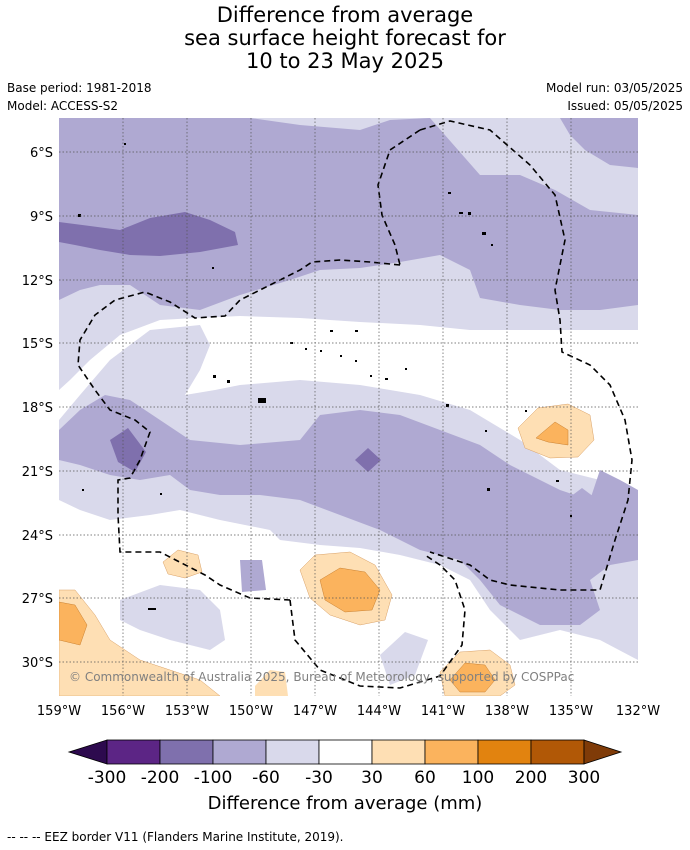 This screenshot has height=850, width=690. I want to click on colorbar-extend-high, so click(603, 752).